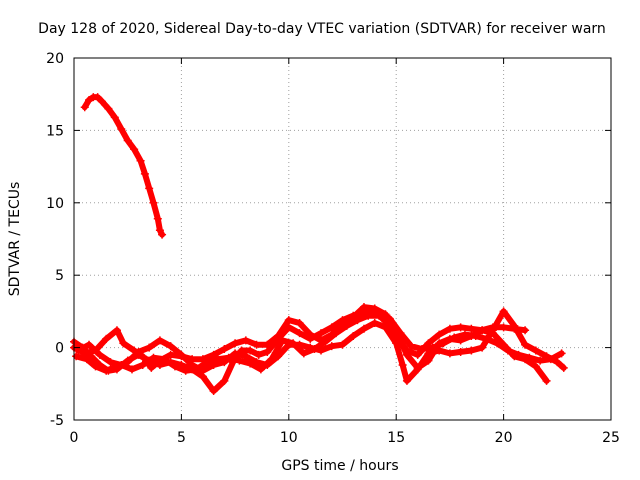 This screenshot has width=640, height=480. What do you see at coordinates (55, 131) in the screenshot?
I see `y-tick-label: 15` at bounding box center [55, 131].